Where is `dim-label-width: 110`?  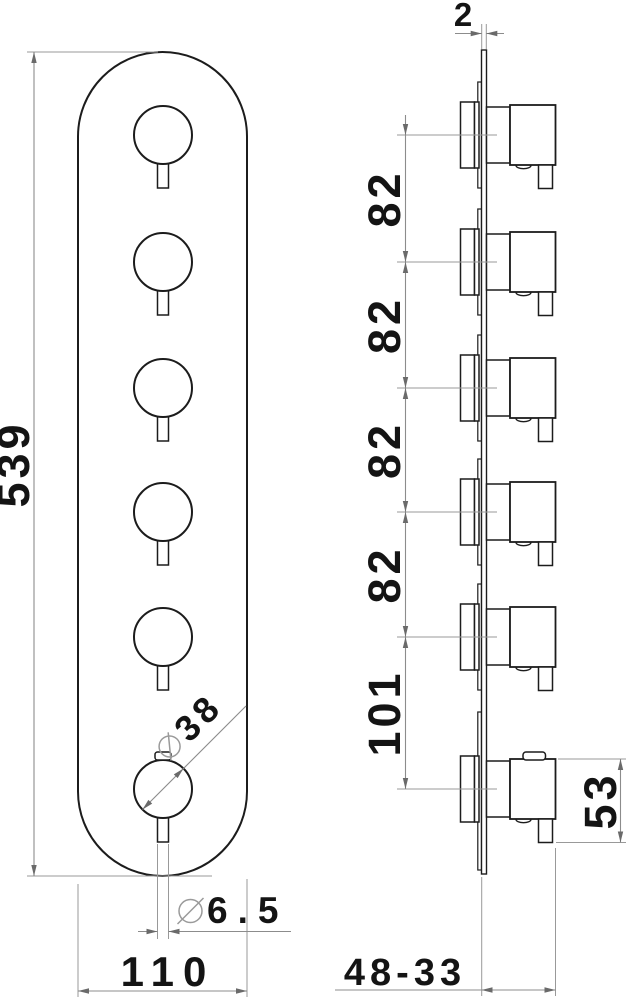
dim-label-width: 110 is located at coordinates (168, 971).